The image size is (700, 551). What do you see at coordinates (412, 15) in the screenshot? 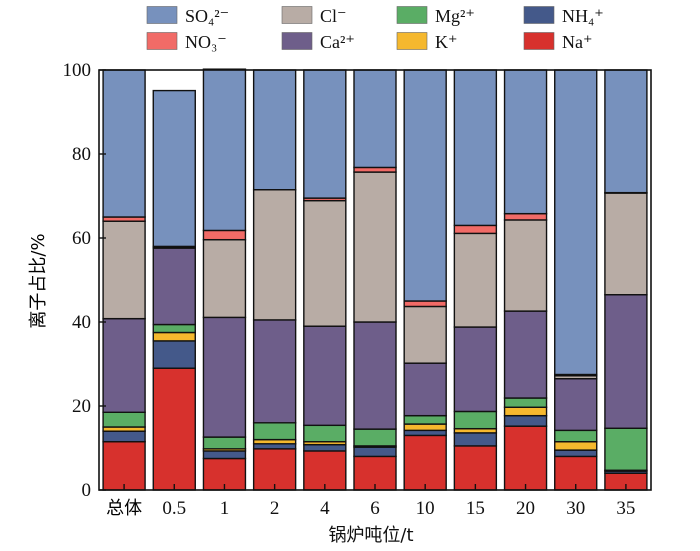
I see `legend-swatch-mg2` at bounding box center [412, 15].